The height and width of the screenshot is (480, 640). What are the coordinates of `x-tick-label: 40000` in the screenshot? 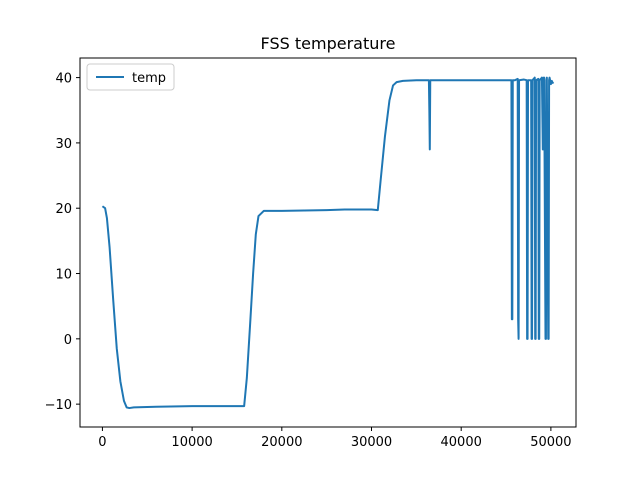 It's located at (461, 442).